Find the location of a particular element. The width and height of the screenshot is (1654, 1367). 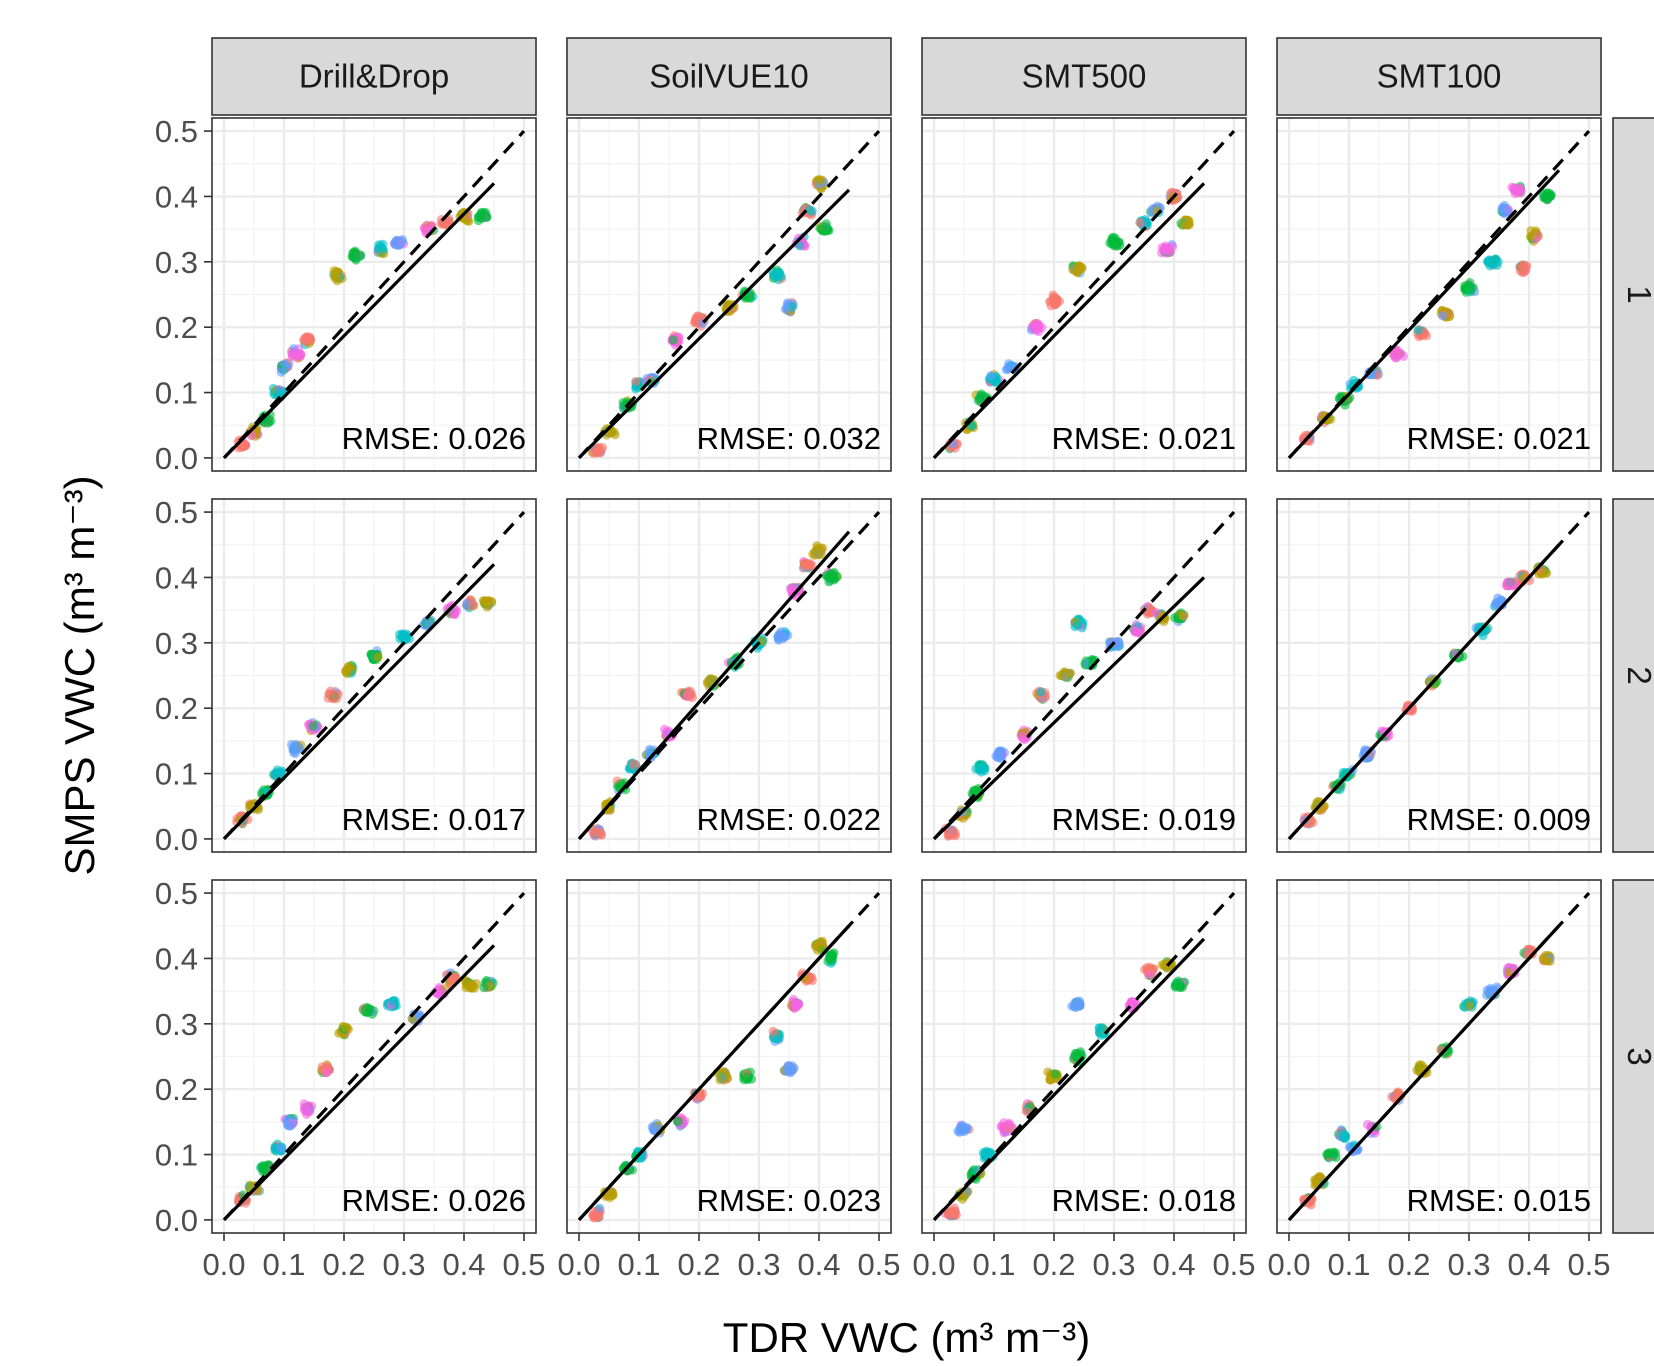

row-strip-label: 1 is located at coordinates (1637, 294).